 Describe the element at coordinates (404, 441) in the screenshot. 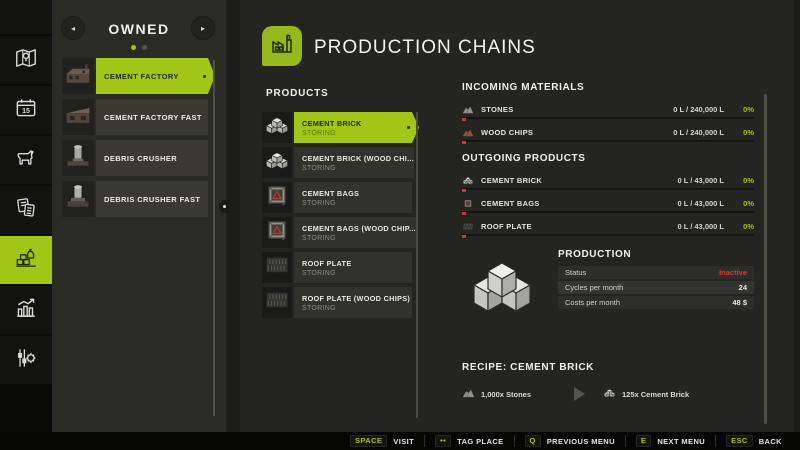

I see `hotkey-action: VISIT` at that location.